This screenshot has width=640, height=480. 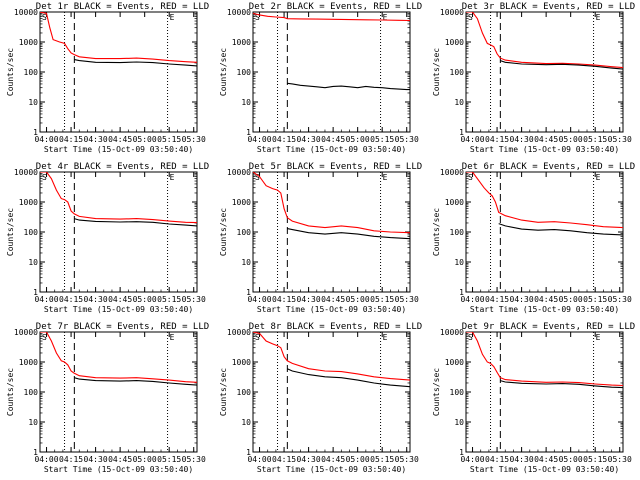 I want to click on panel-title: Det 3r BLACK = Events, RED = LLD, so click(x=548, y=7).